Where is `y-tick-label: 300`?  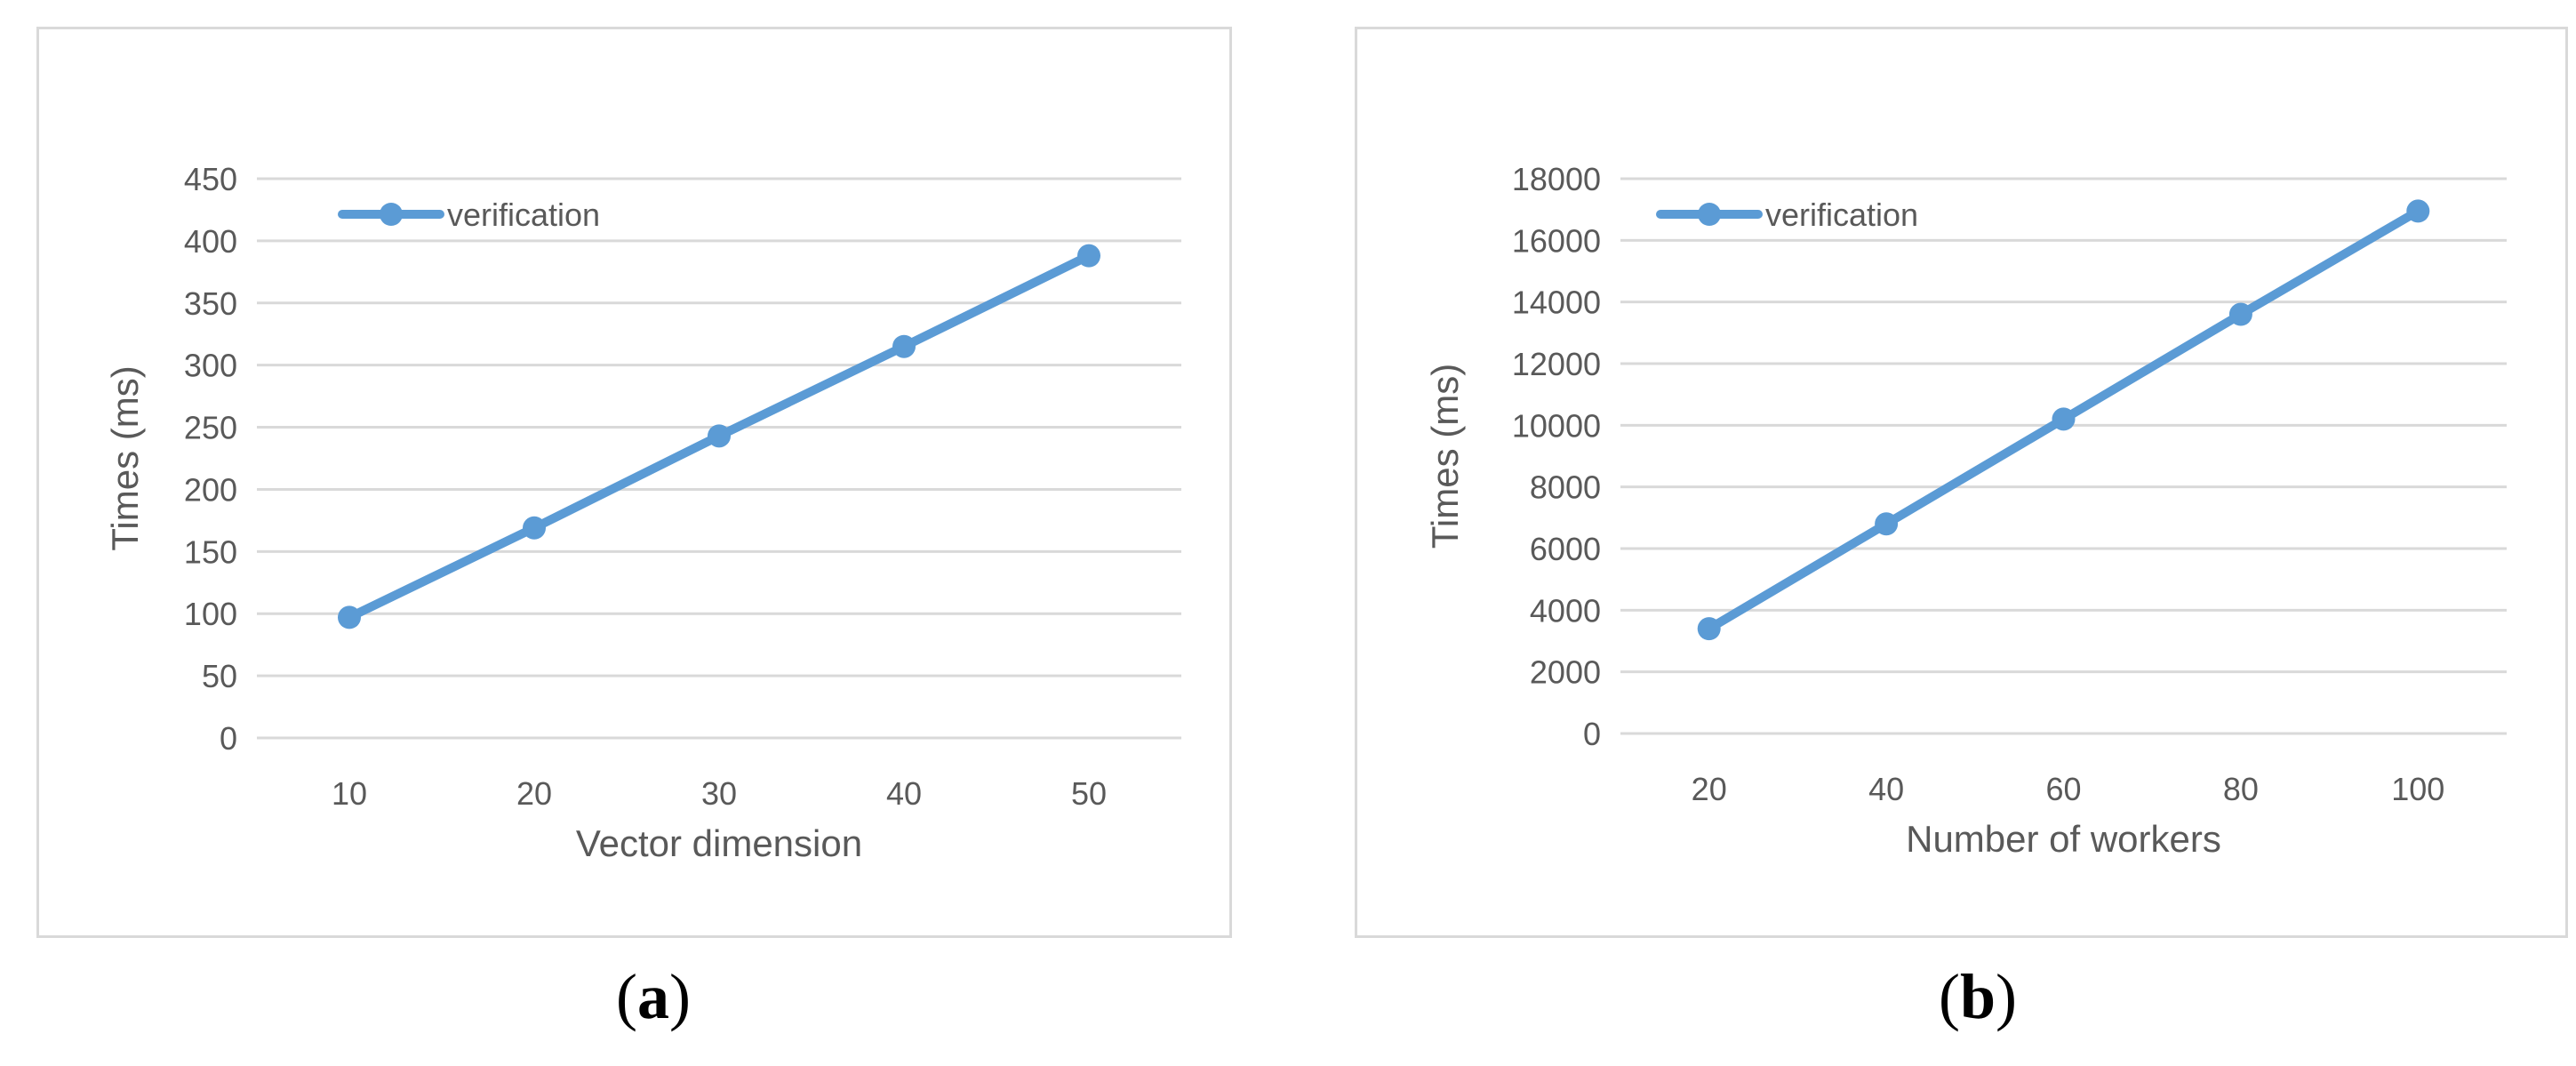 y-tick-label: 300 is located at coordinates (210, 366).